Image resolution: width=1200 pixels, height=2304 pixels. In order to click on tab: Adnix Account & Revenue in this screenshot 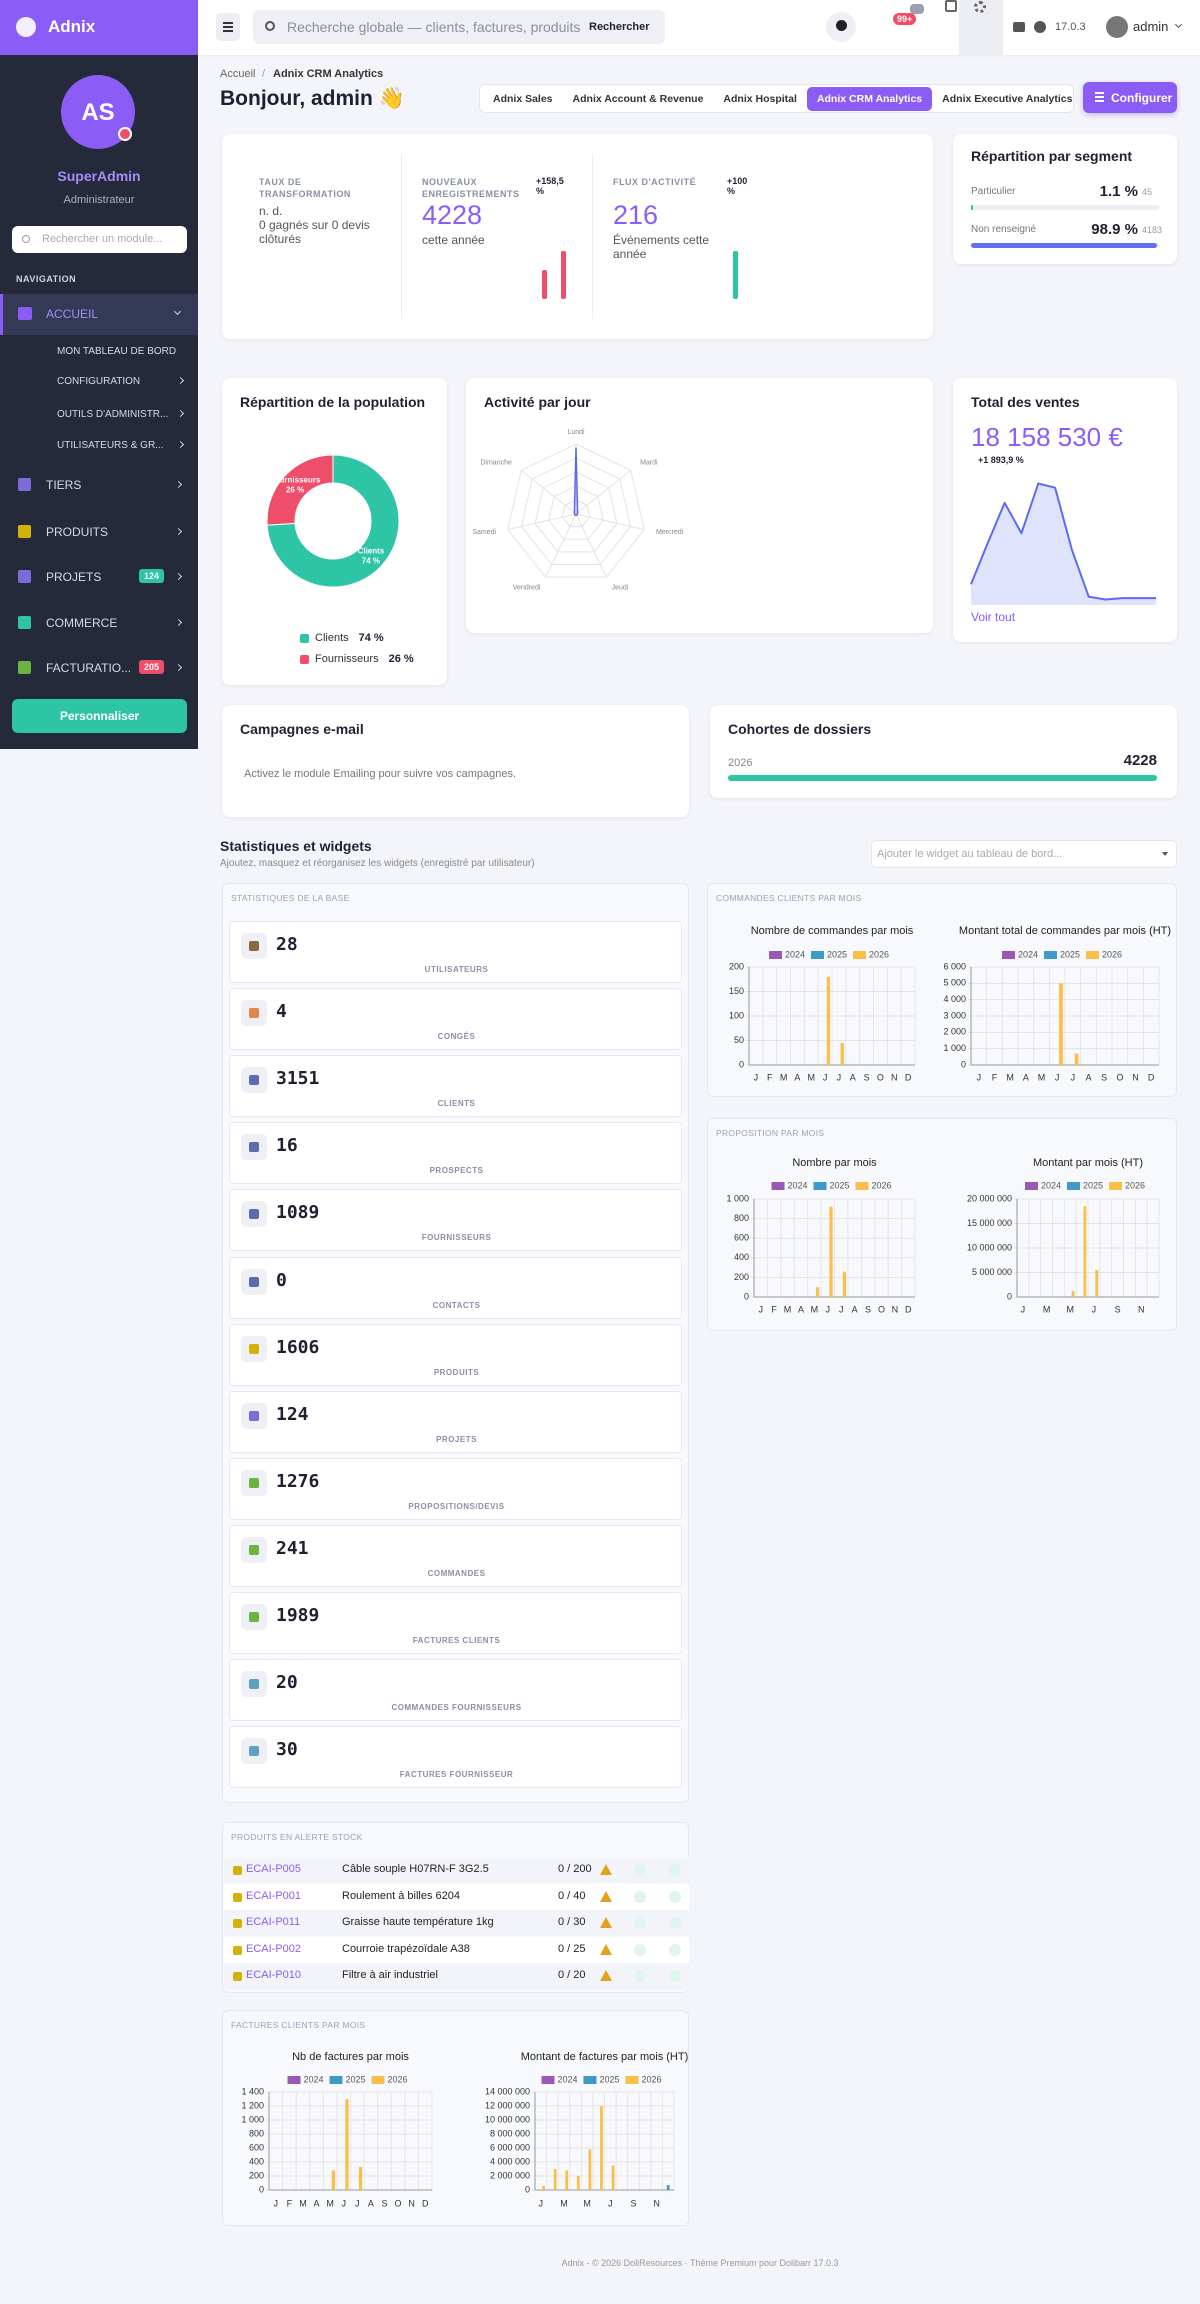, I will do `click(638, 98)`.